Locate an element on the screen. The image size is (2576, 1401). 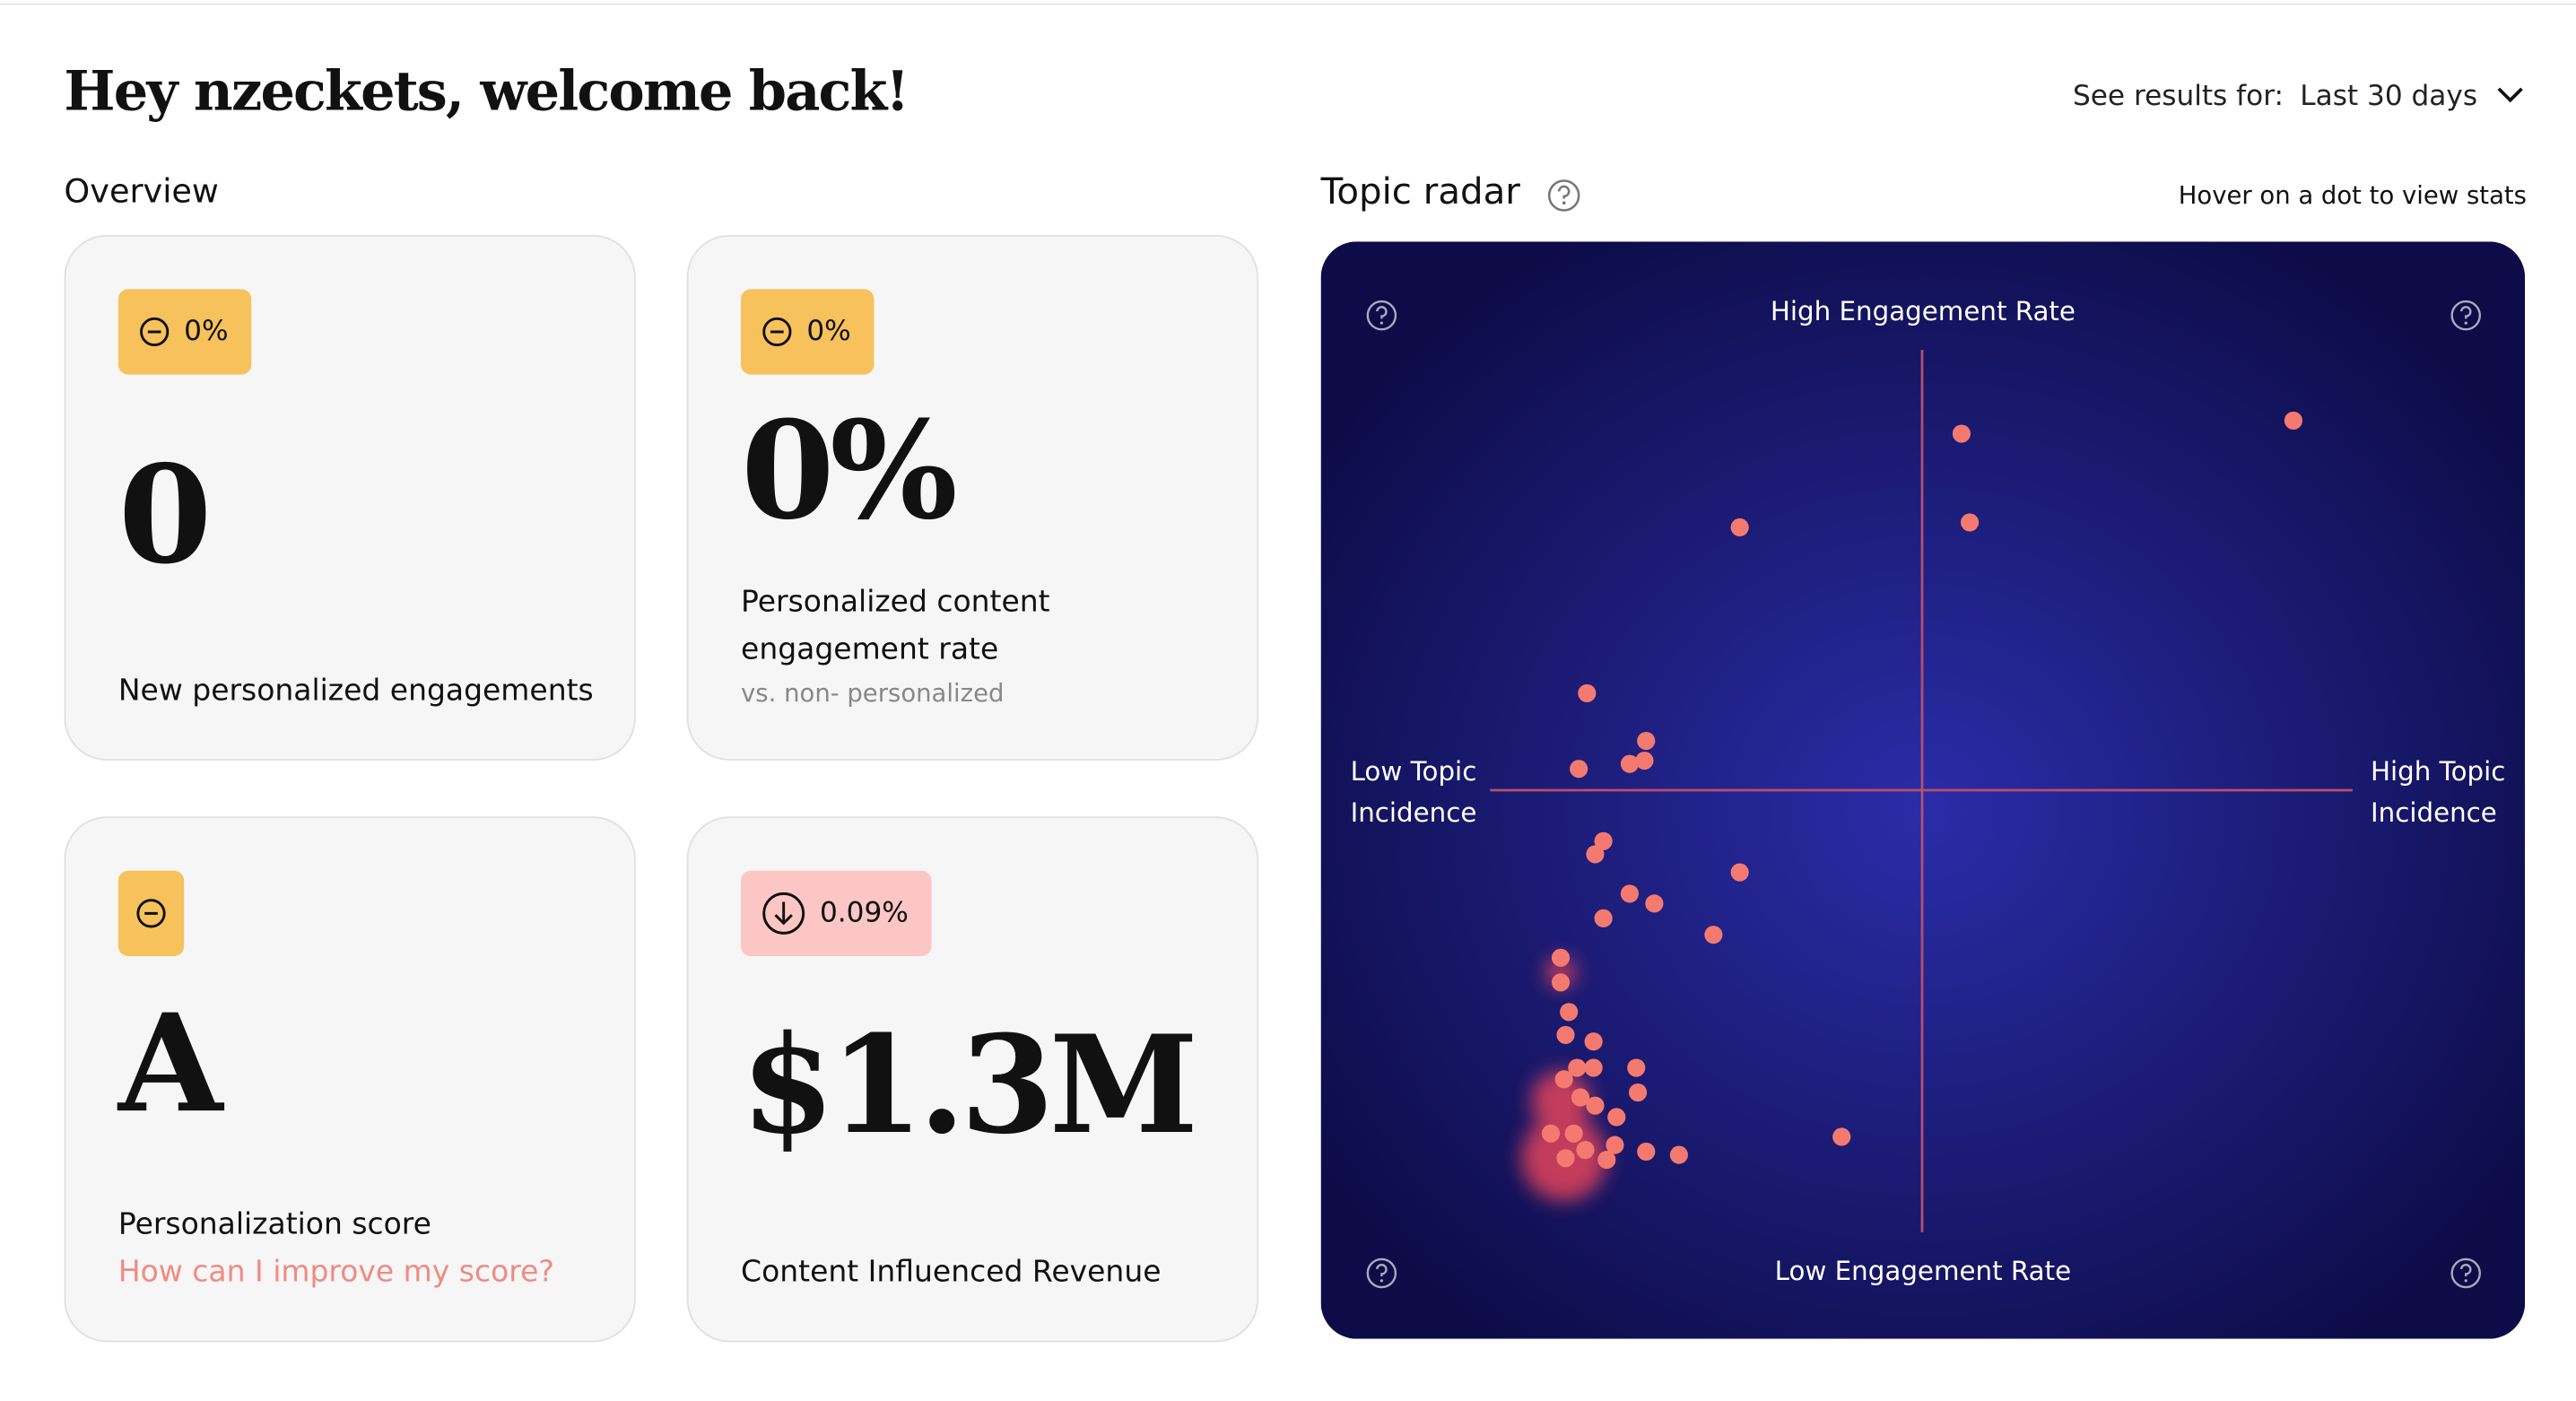
metric-label: Personalization score is located at coordinates (274, 1224).